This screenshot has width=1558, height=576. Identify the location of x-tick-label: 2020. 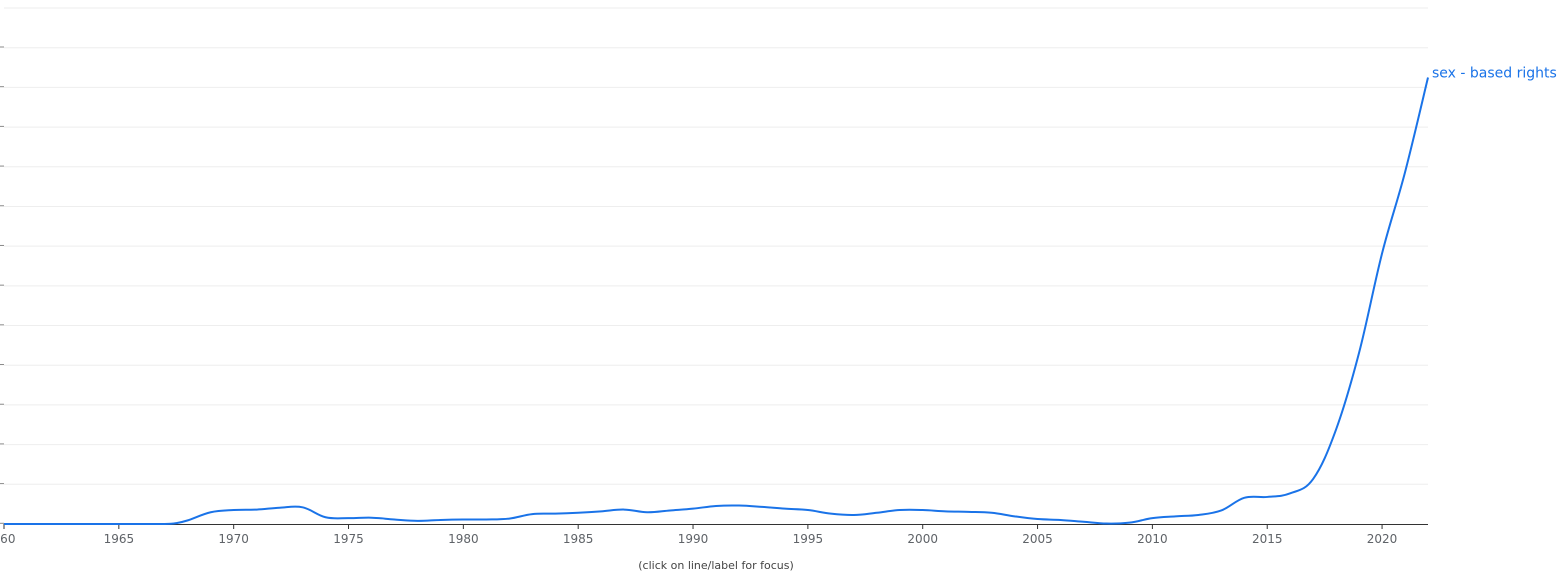
(1382, 539).